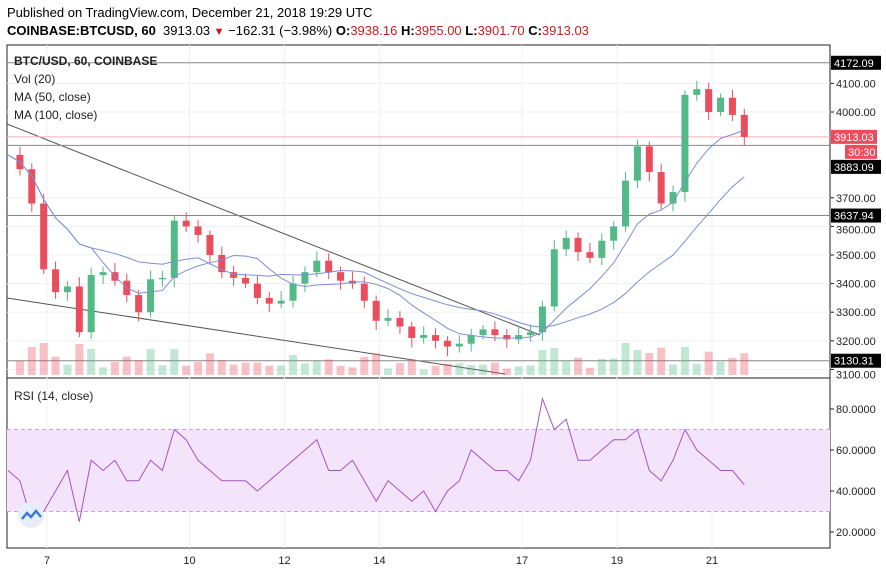 The width and height of the screenshot is (886, 578). What do you see at coordinates (56, 115) in the screenshot?
I see `legend-ma100: MA (100, close)` at bounding box center [56, 115].